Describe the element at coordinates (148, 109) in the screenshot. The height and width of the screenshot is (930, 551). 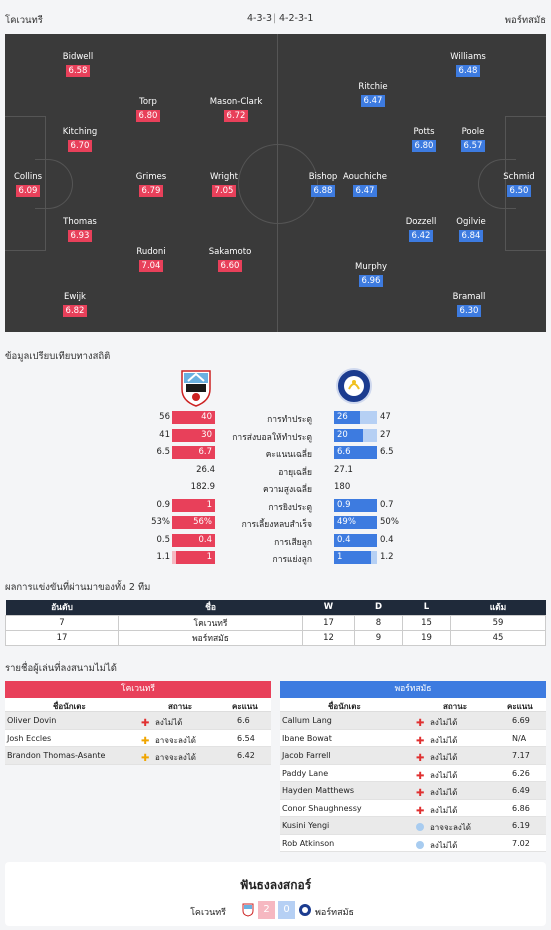
I see `player-home-torp: Torp 6.80` at that location.